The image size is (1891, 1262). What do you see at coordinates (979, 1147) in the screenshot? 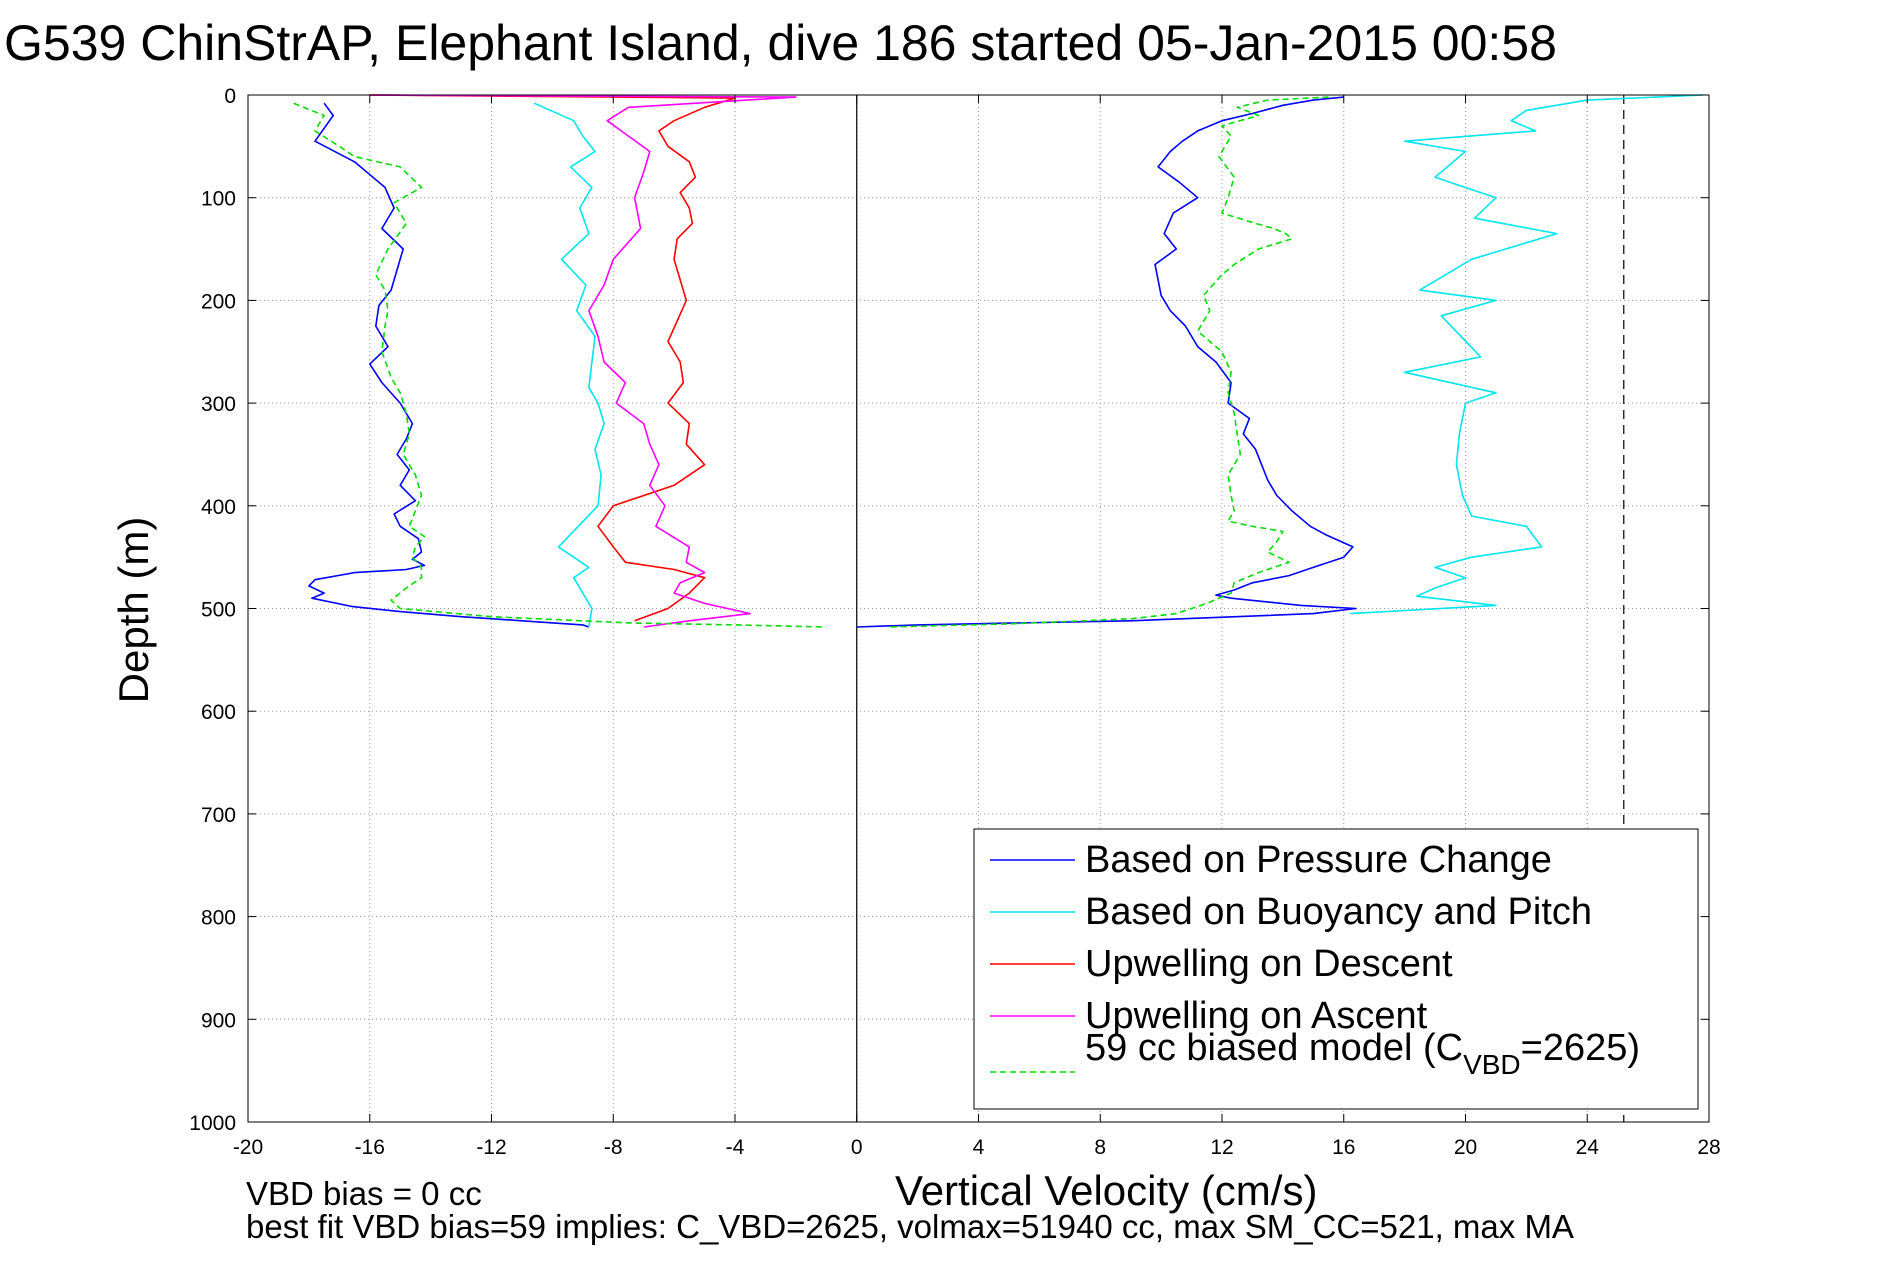
I see `x-tick-label: 4` at bounding box center [979, 1147].